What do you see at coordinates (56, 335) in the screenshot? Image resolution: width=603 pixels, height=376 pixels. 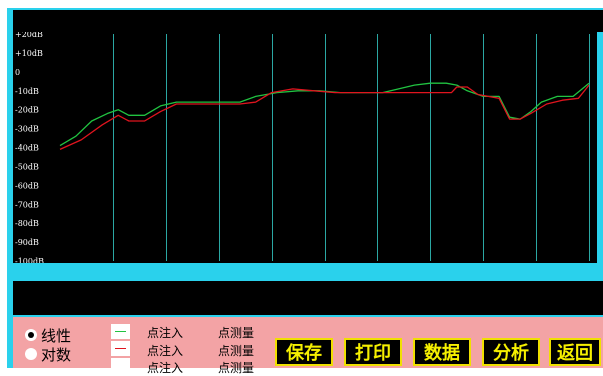 I see `radio-linear-label: 线性` at bounding box center [56, 335].